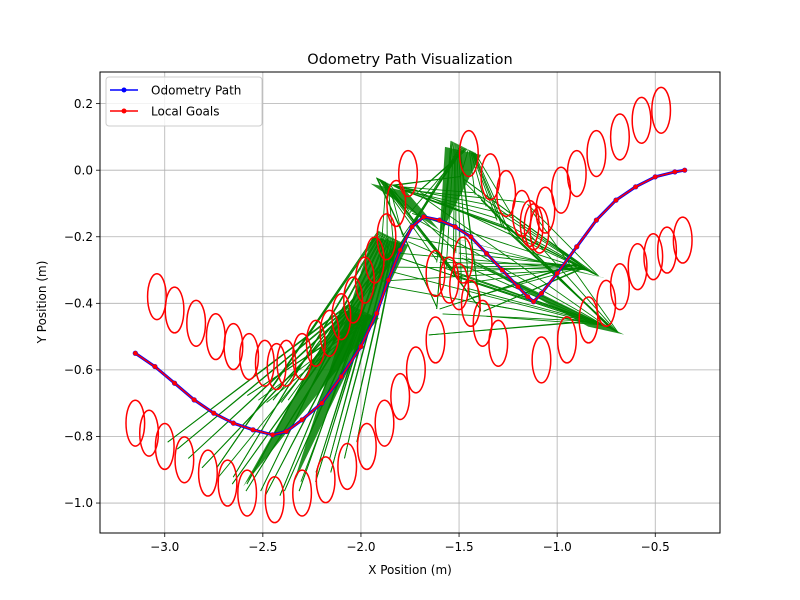 The height and width of the screenshot is (600, 800). Describe the element at coordinates (78, 304) in the screenshot. I see `y-tick-label: −0.4` at that location.